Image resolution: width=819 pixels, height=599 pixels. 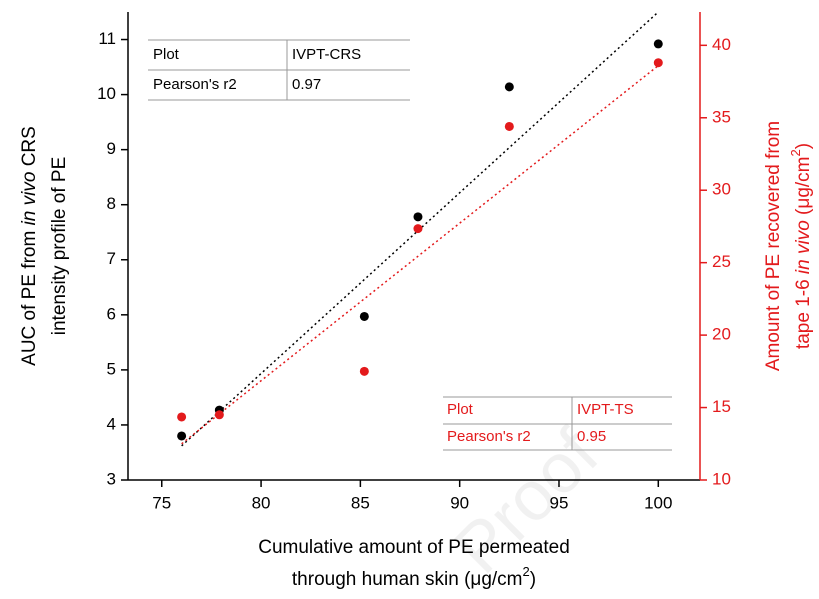 What do you see at coordinates (526, 571) in the screenshot?
I see `x-axis-title-sup: 2` at bounding box center [526, 571].